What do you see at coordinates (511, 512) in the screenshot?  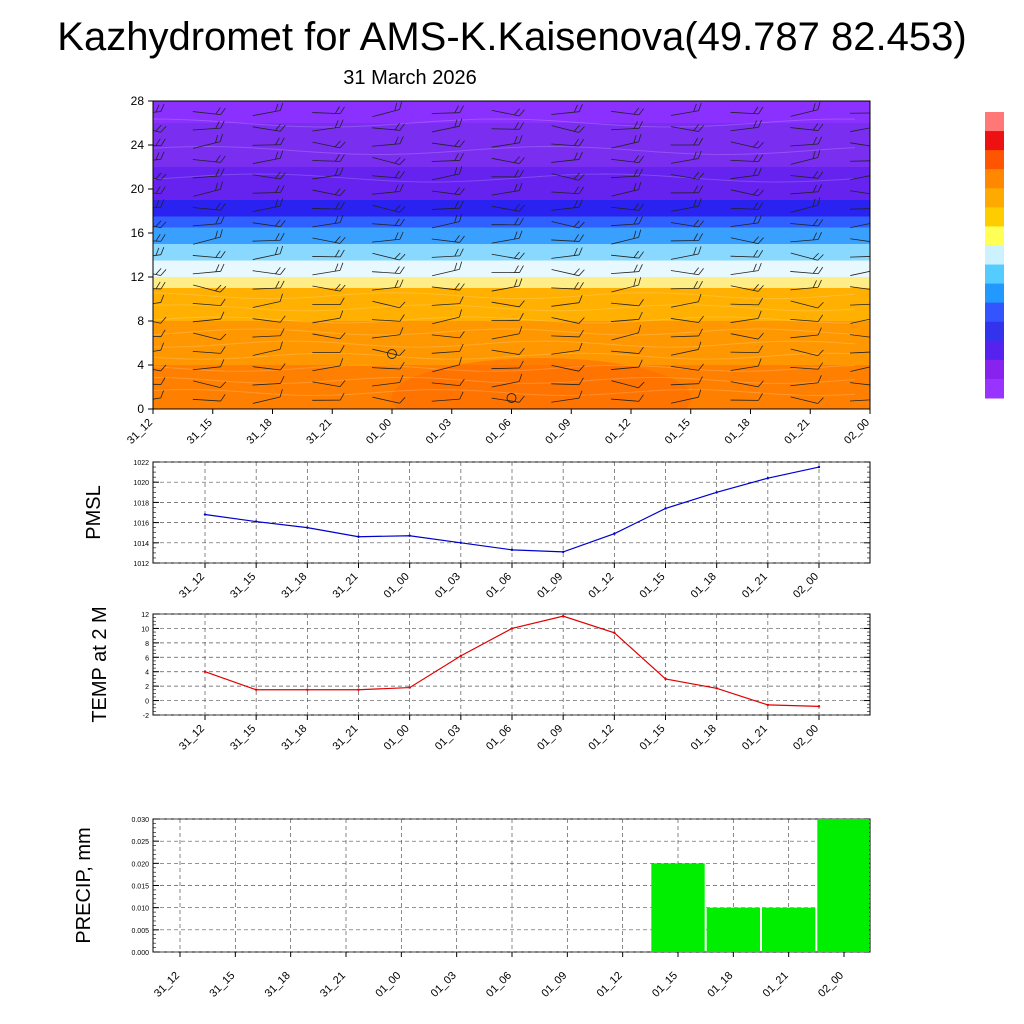 I see `plot-frame` at bounding box center [511, 512].